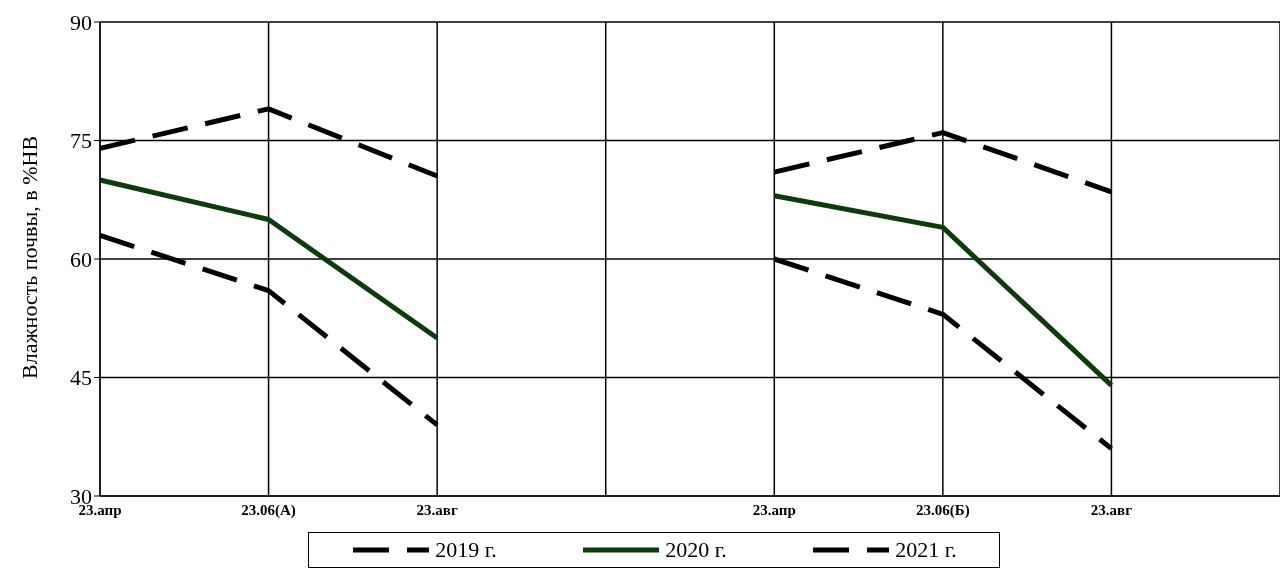 The height and width of the screenshot is (580, 1288). Describe the element at coordinates (81, 378) in the screenshot. I see `y-tick-label: 45` at that location.